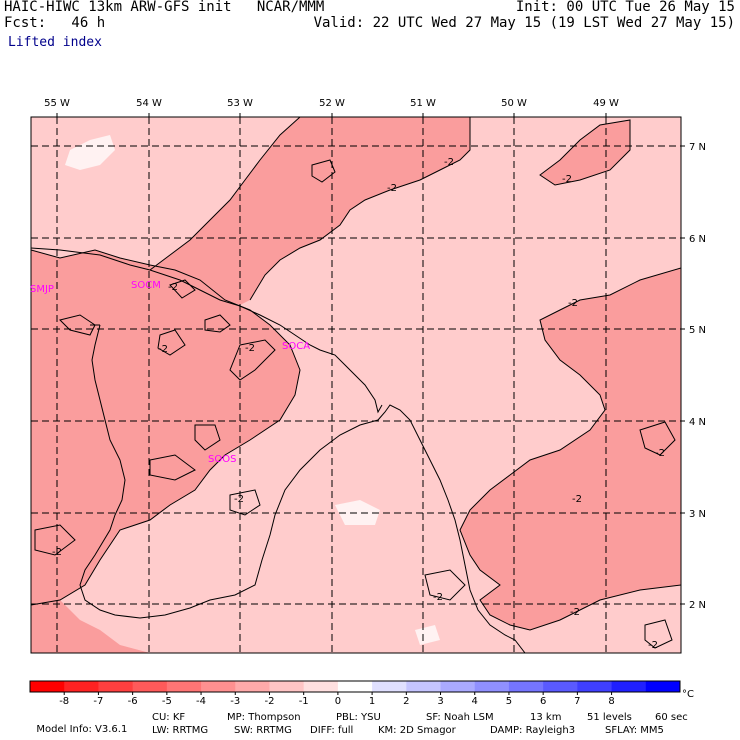 The width and height of the screenshot is (740, 740). Describe the element at coordinates (164, 7) in the screenshot. I see `header-title: HAIC-HIWC 13km ARW-GFS init NCAR/MMM` at that location.